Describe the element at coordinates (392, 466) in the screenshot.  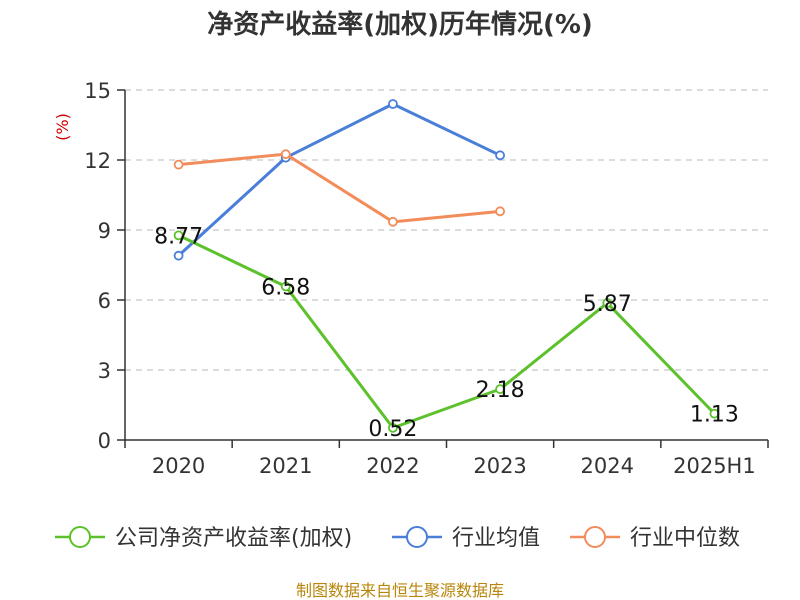
I see `x-tick-label: 2022` at that location.